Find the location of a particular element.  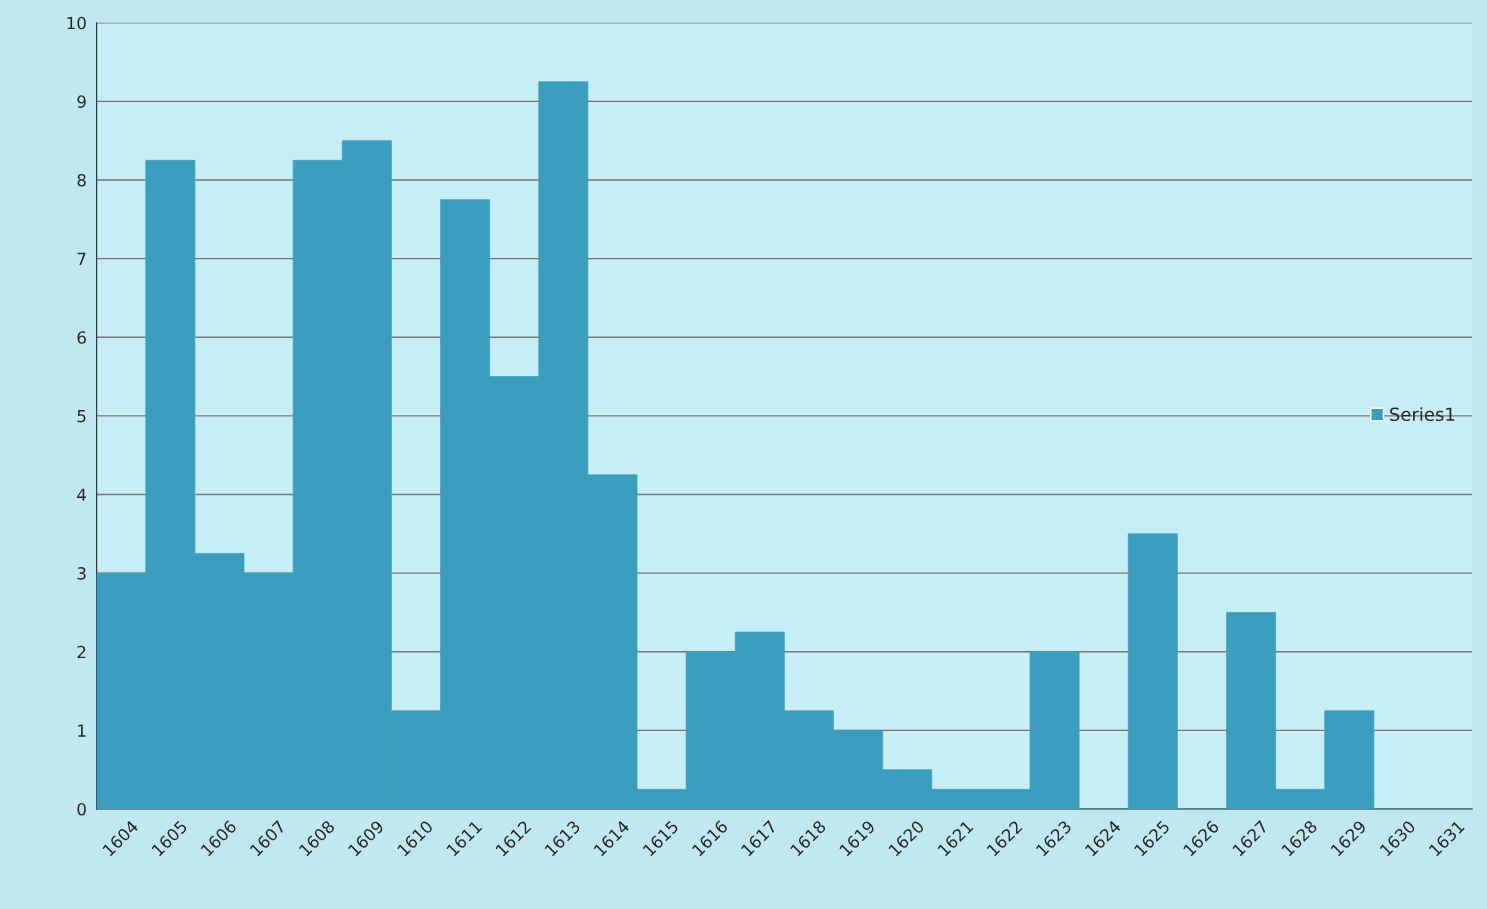

y-tick-label: 0 is located at coordinates (81, 809).